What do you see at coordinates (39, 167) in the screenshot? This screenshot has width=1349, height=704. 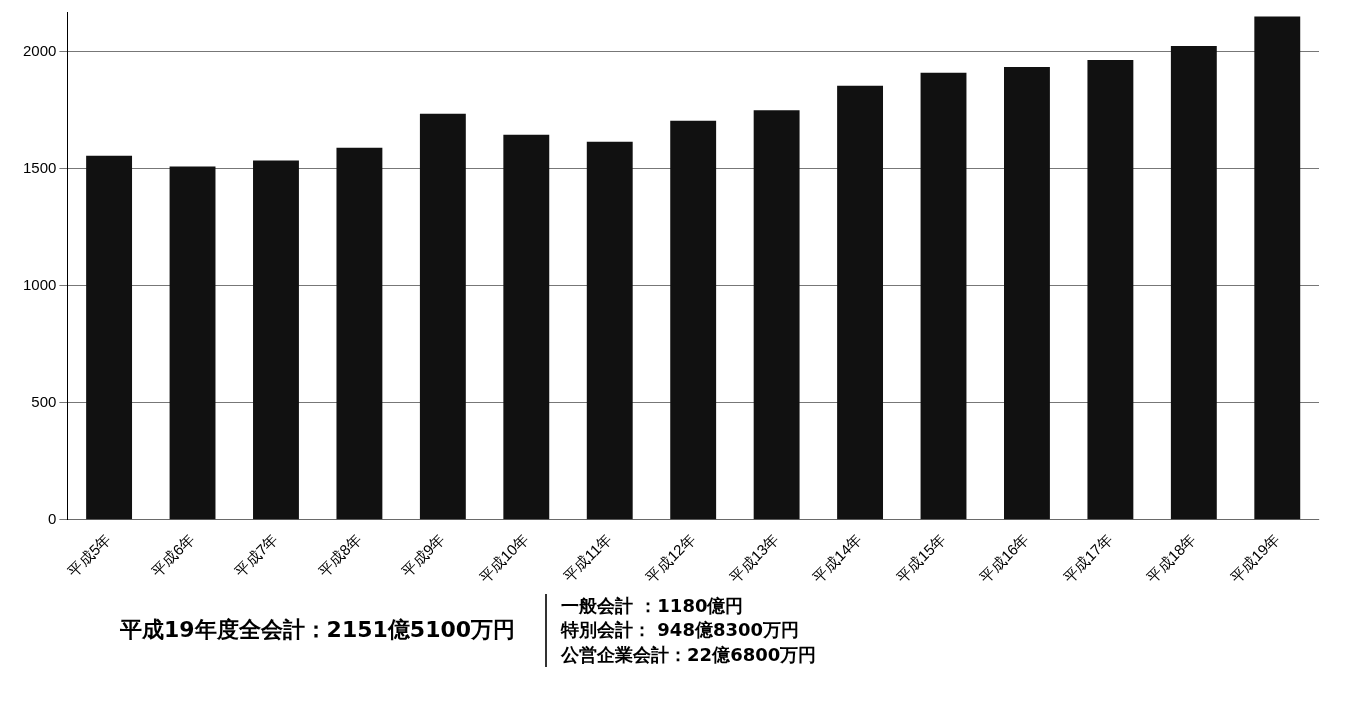 I see `y-tick-label: 1500` at bounding box center [39, 167].